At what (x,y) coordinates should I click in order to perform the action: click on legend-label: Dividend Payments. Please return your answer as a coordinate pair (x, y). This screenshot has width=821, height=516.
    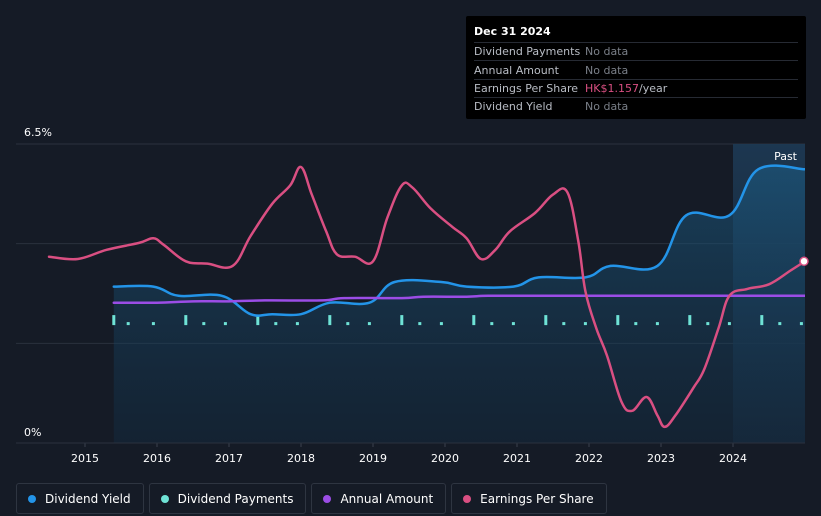
    Looking at the image, I should click on (235, 498).